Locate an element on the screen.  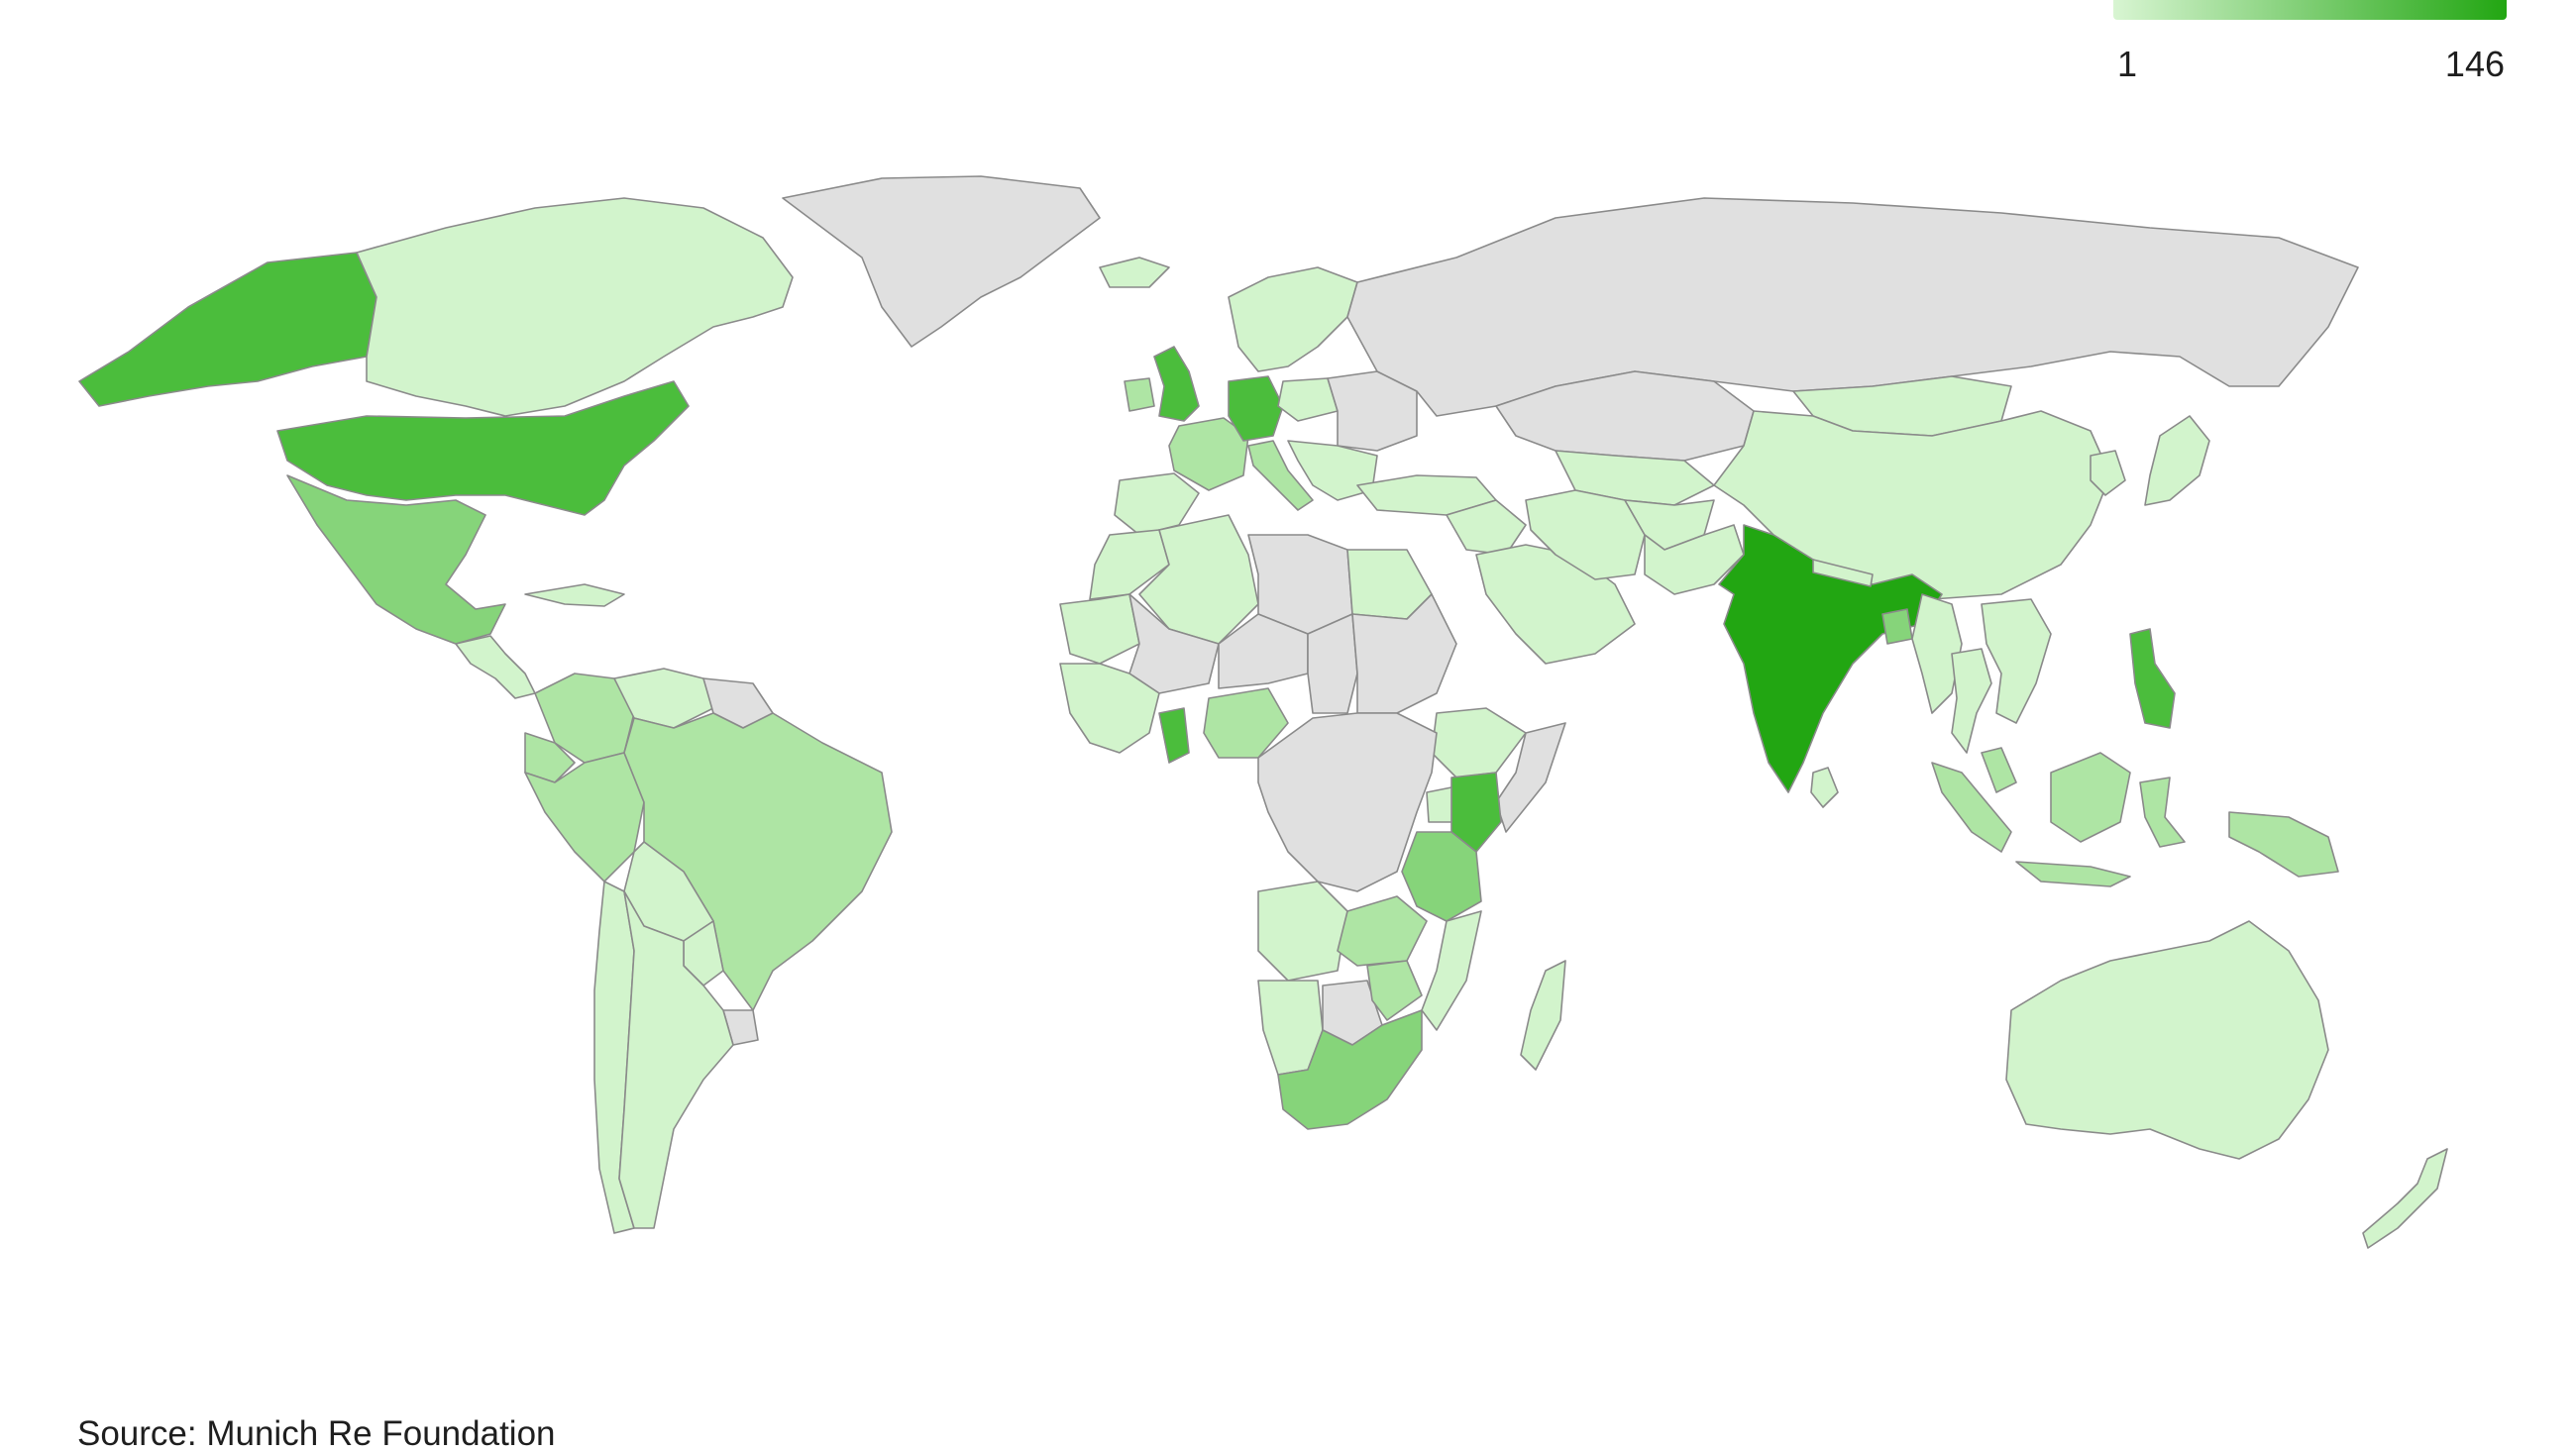
region-new-guinea is located at coordinates (2283, 844).